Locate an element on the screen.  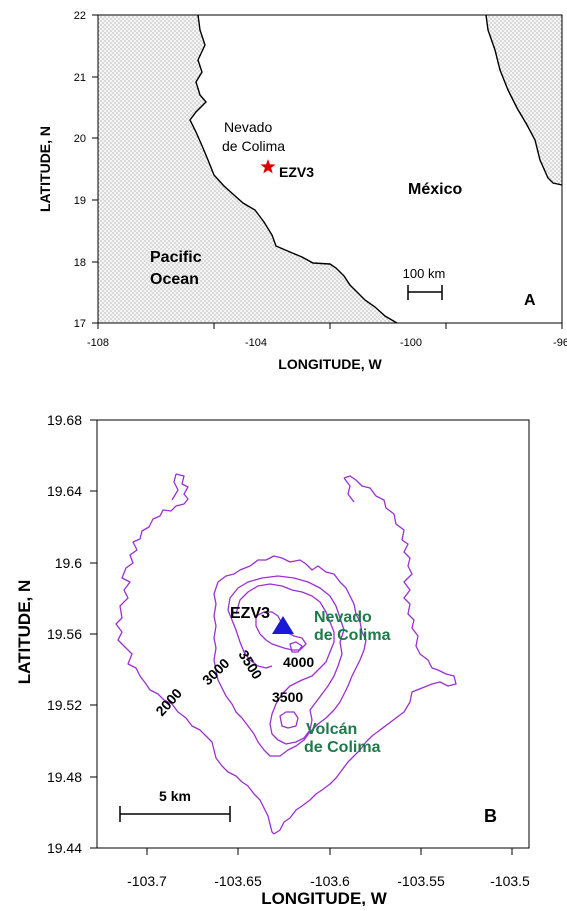
x-tick-label: -103.6 is located at coordinates (330, 881).